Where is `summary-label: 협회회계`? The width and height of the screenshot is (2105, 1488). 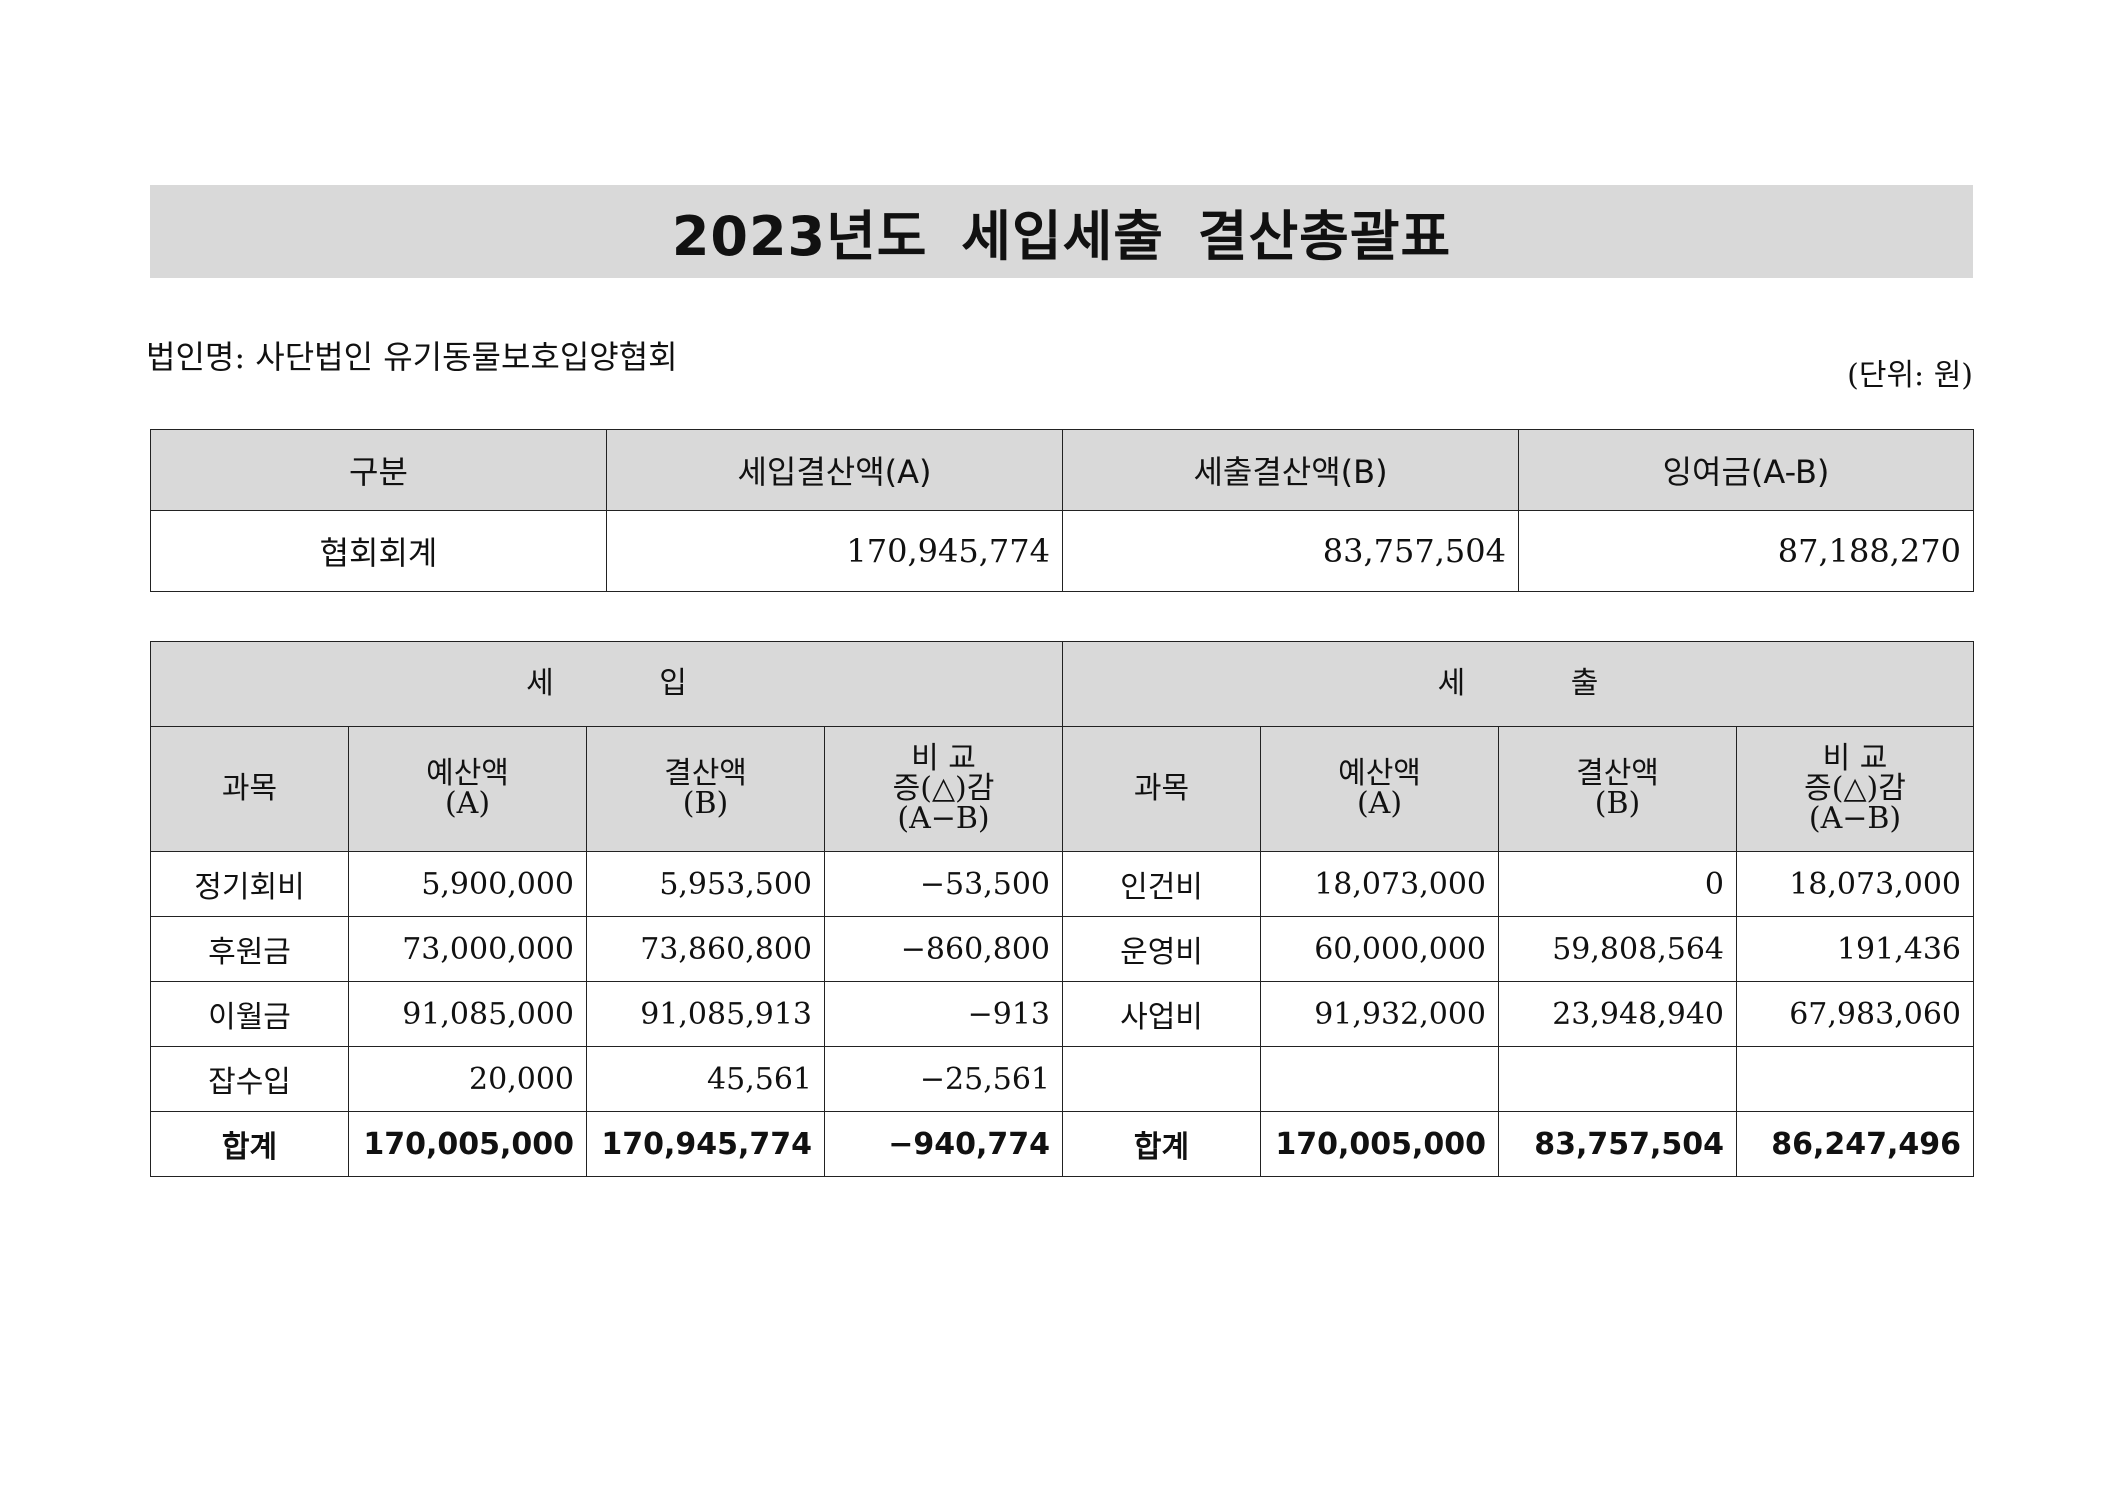 summary-label: 협회회계 is located at coordinates (378, 551).